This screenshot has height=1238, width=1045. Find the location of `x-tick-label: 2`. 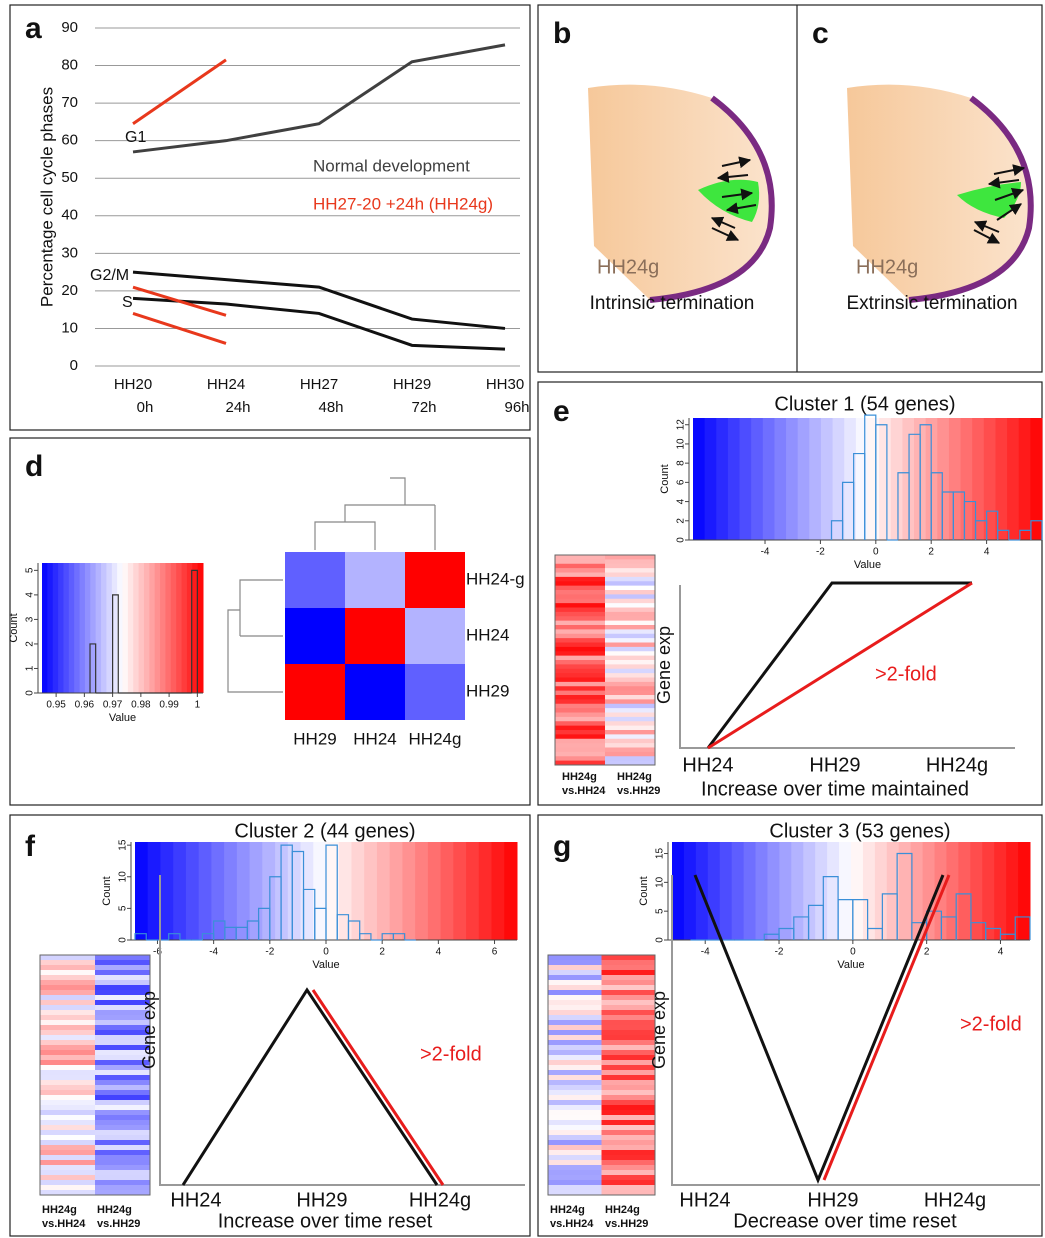

x-tick-label: 2 is located at coordinates (931, 552).